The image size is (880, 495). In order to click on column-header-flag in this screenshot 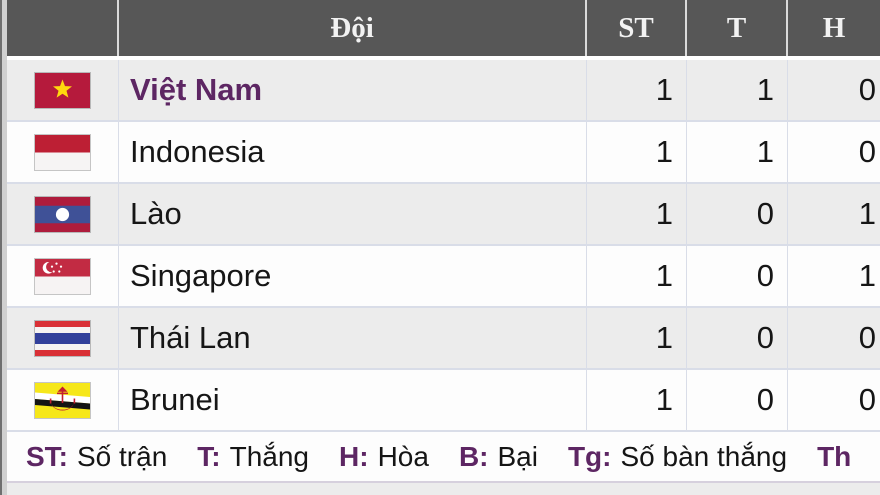, I will do `click(63, 28)`.